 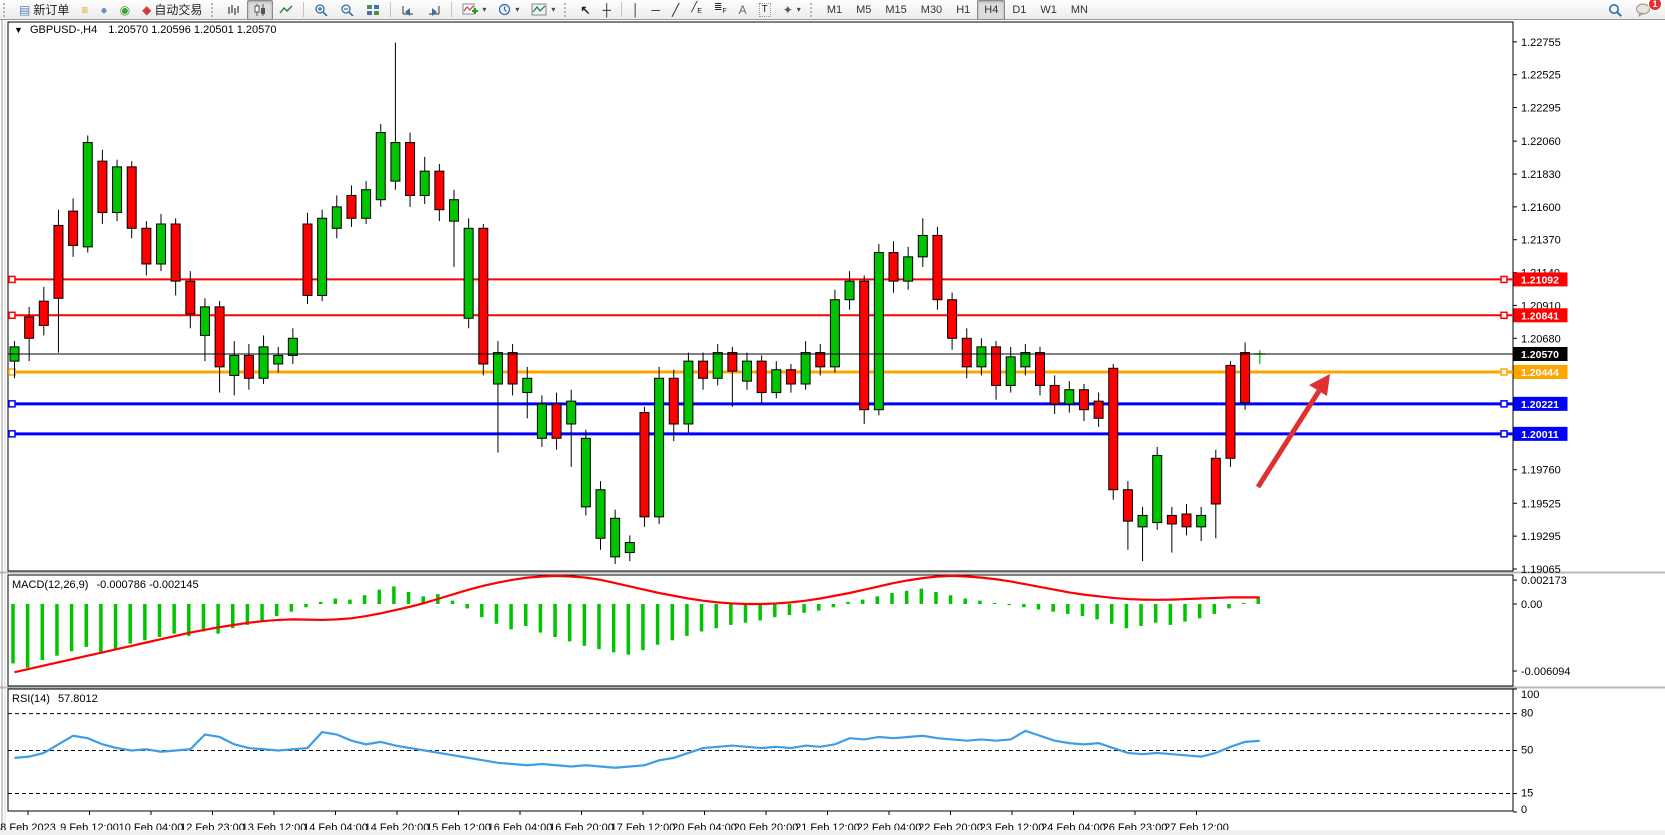 What do you see at coordinates (1527, 714) in the screenshot?
I see `rsi-tick-label: 80` at bounding box center [1527, 714].